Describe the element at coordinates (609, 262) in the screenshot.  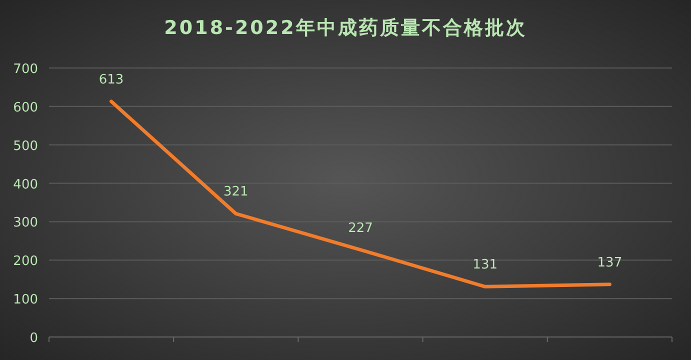
I see `data-label: 137` at that location.